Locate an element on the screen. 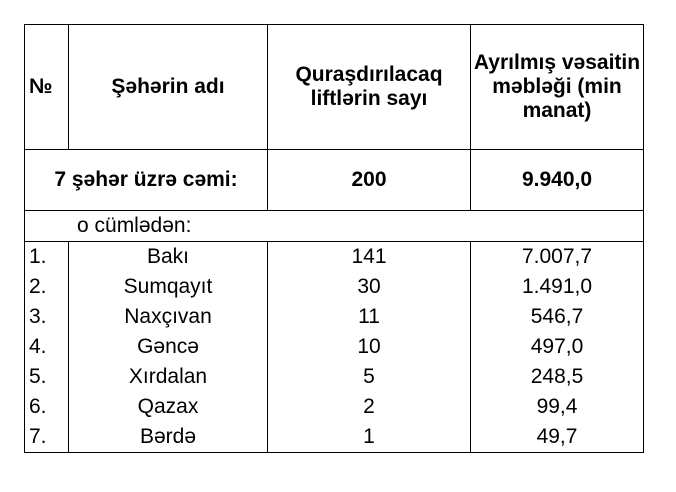  row-number: 5. is located at coordinates (46, 377).